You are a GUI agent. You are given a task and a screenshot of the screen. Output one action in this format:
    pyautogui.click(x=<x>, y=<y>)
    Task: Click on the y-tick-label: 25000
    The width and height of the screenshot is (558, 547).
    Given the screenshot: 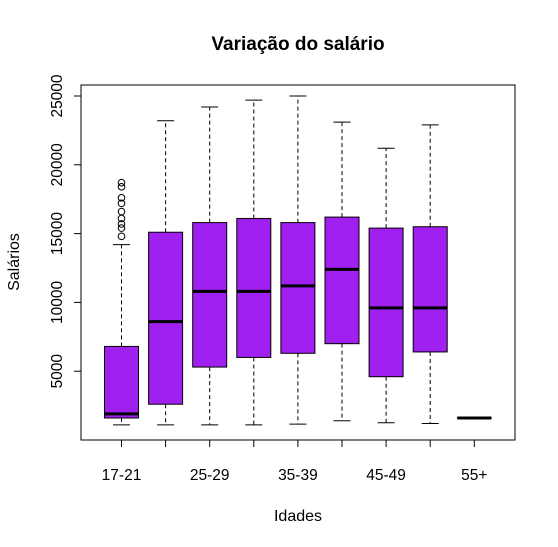 What is the action you would take?
    pyautogui.click(x=57, y=95)
    